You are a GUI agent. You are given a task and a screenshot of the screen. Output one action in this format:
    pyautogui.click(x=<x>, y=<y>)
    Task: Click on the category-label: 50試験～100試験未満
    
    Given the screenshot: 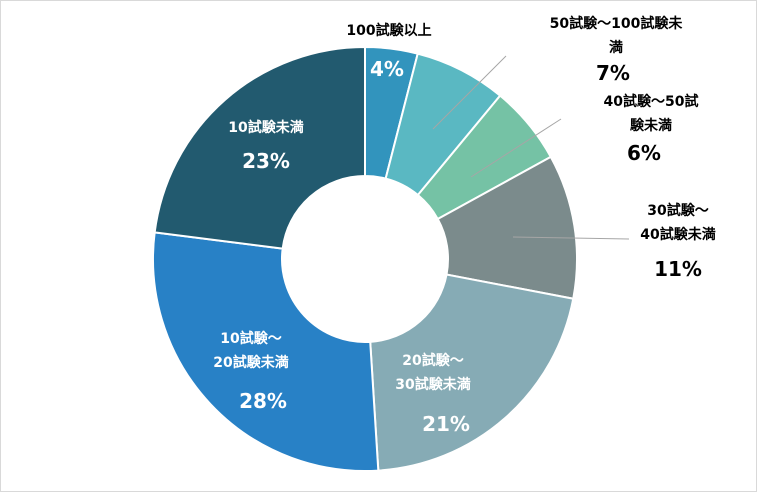 What is the action you would take?
    pyautogui.click(x=616, y=36)
    